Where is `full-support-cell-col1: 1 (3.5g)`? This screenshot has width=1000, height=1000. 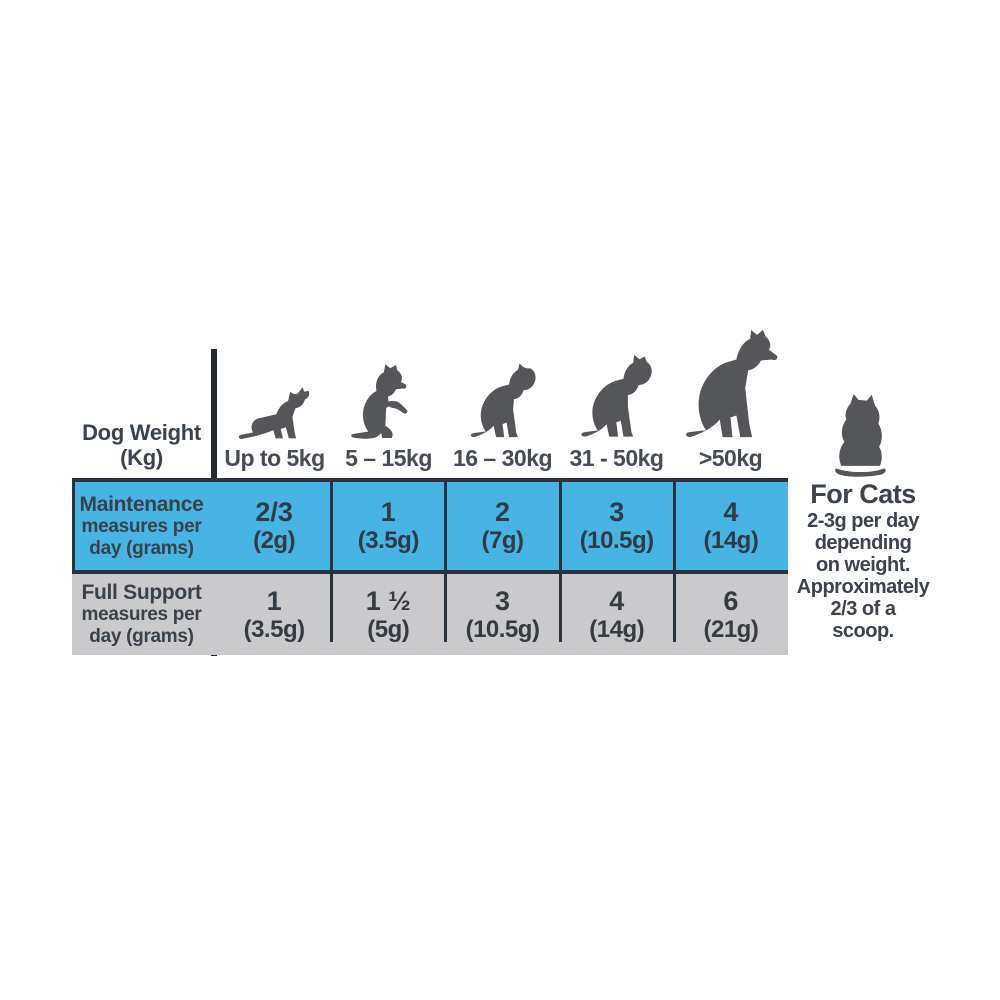 full-support-cell-col1: 1 (3.5g) is located at coordinates (274, 614).